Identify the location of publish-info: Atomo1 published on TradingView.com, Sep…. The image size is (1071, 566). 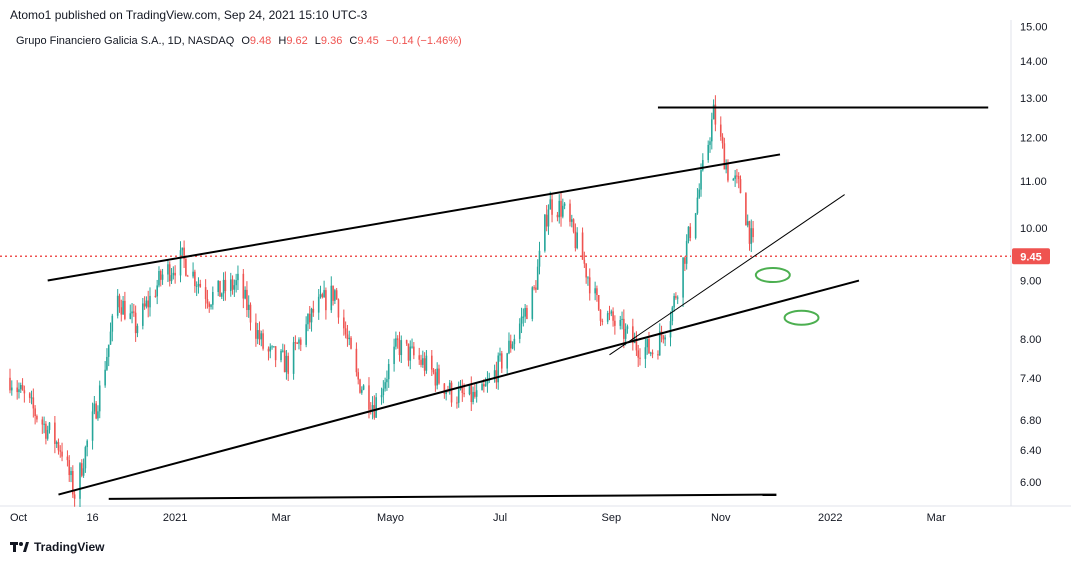
(189, 15).